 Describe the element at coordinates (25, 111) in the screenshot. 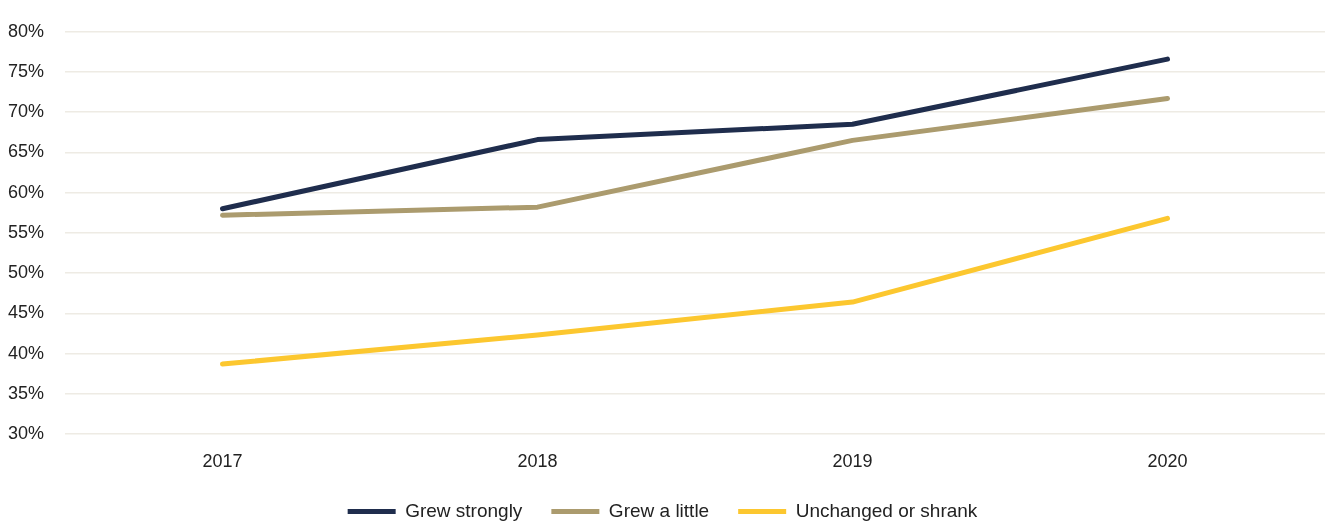

I see `y-tick-label: 70%` at that location.